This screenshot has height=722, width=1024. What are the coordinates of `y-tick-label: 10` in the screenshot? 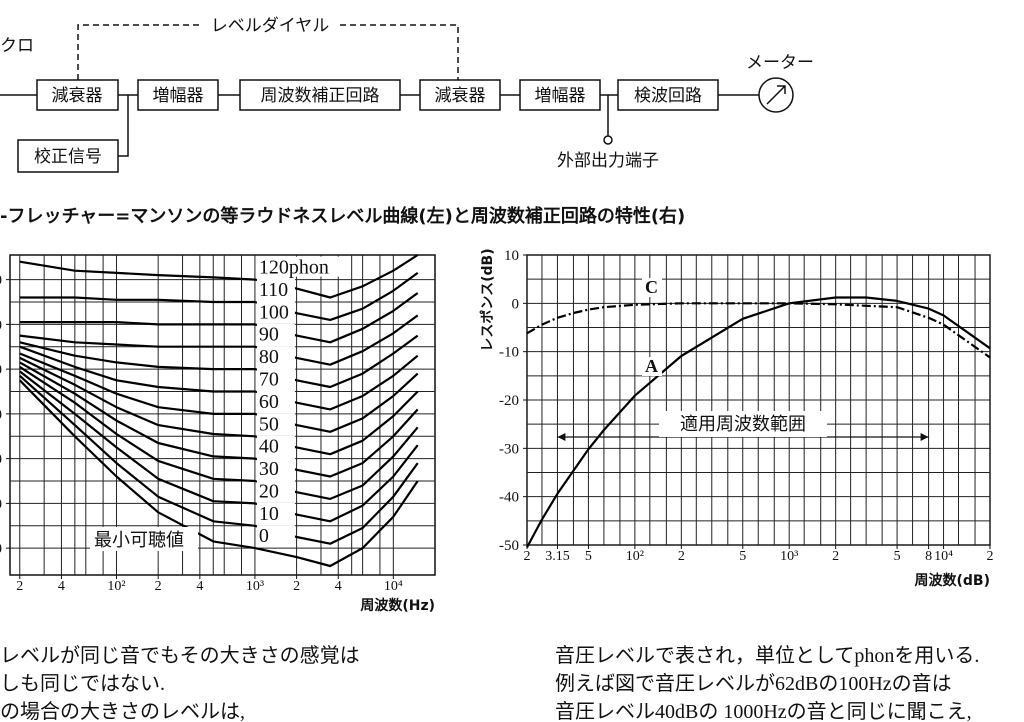 It's located at (511, 256).